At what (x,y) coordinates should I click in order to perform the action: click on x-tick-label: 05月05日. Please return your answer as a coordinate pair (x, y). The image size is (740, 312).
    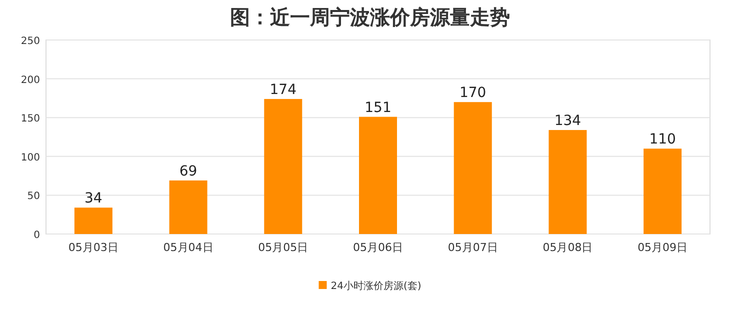
    Looking at the image, I should click on (283, 247).